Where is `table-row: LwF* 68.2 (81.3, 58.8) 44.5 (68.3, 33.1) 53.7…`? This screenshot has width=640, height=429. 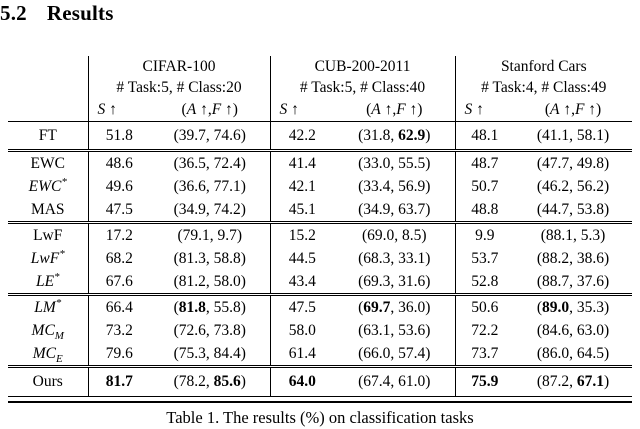 table-row: LwF* 68.2 (81.3, 58.8) 44.5 (68.3, 33.1) 53.7… is located at coordinates (320, 258).